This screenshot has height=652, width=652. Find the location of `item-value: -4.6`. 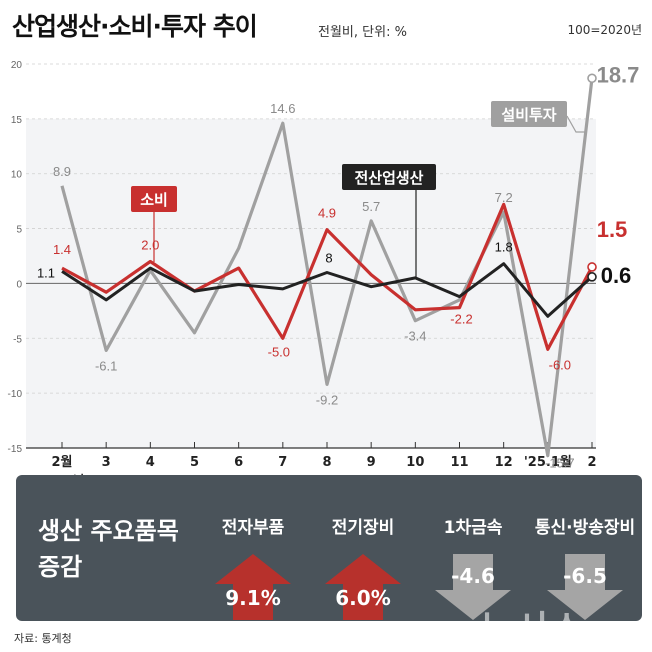

item-value: -4.6 is located at coordinates (473, 576).